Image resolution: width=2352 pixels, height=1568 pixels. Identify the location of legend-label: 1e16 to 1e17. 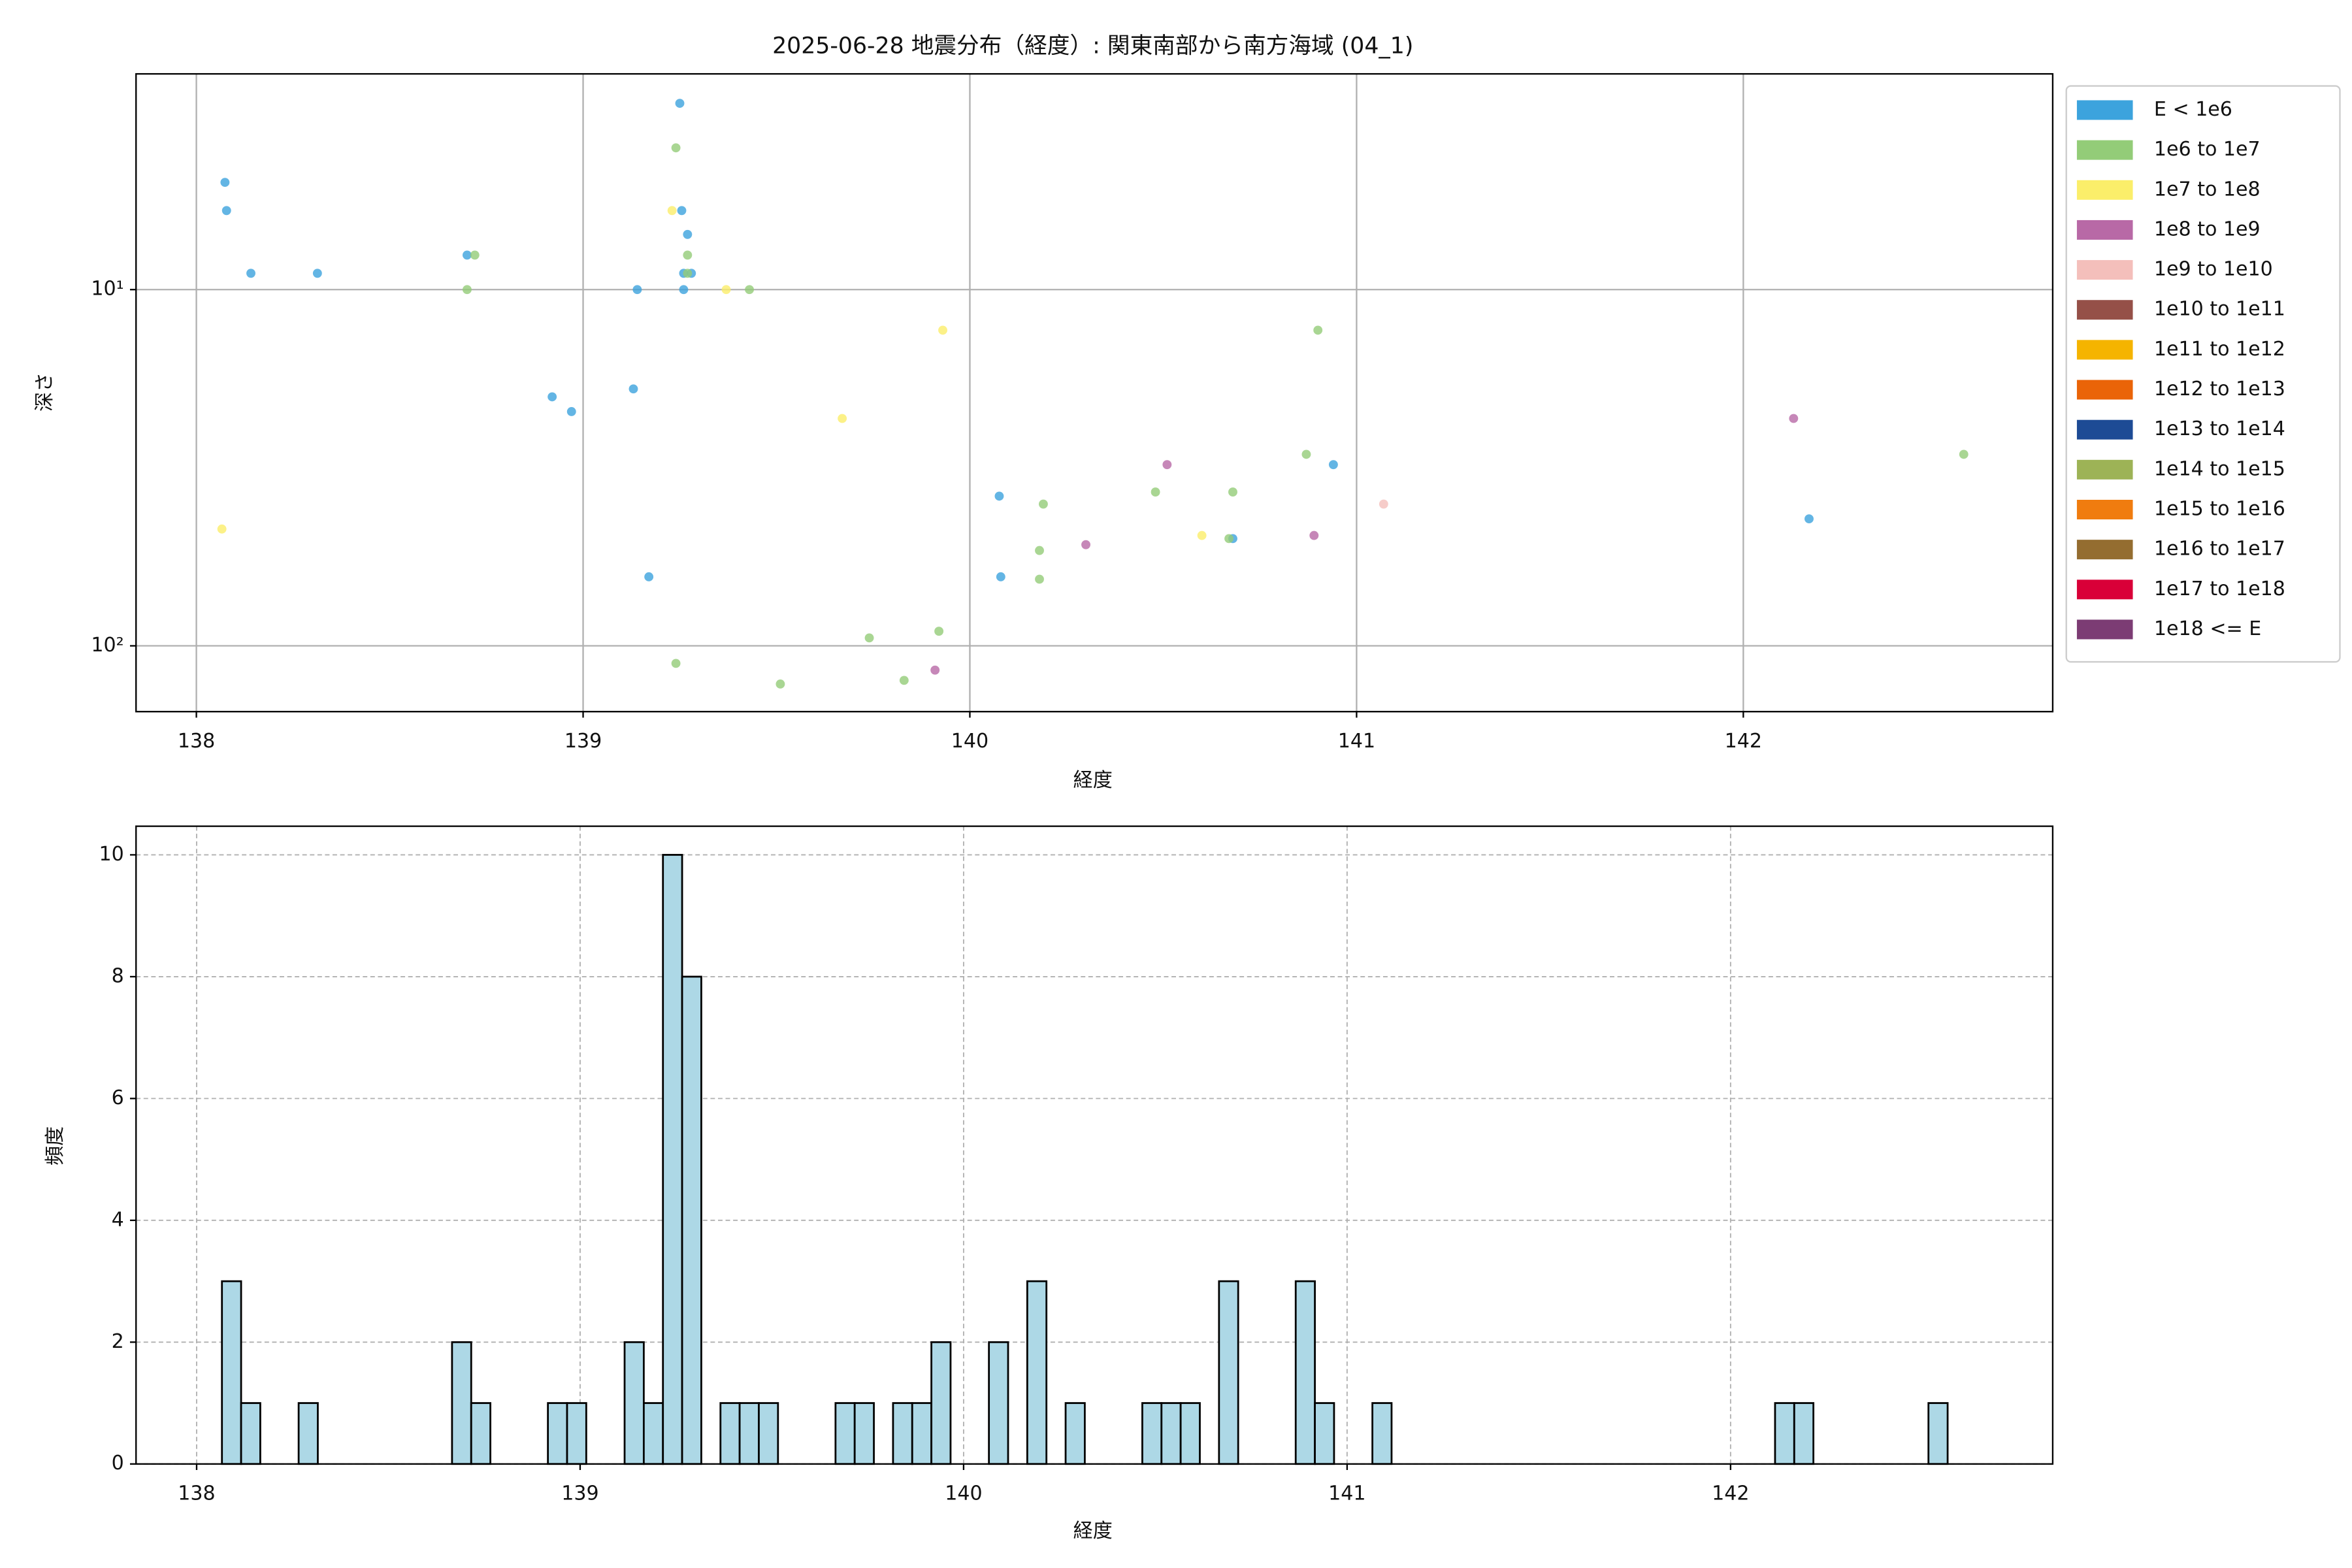
(2219, 549).